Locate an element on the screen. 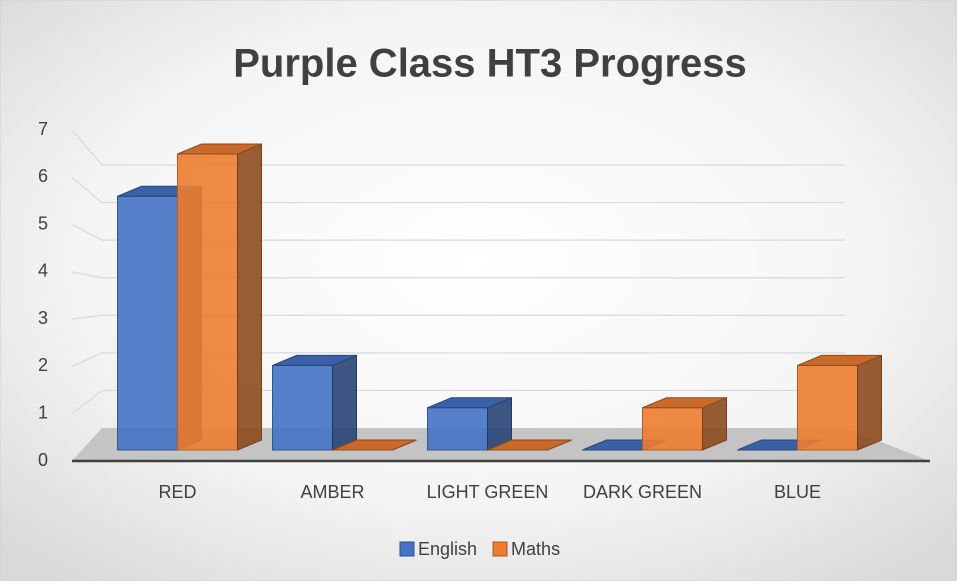 The width and height of the screenshot is (957, 581). y-tick-label: 3 is located at coordinates (43, 318).